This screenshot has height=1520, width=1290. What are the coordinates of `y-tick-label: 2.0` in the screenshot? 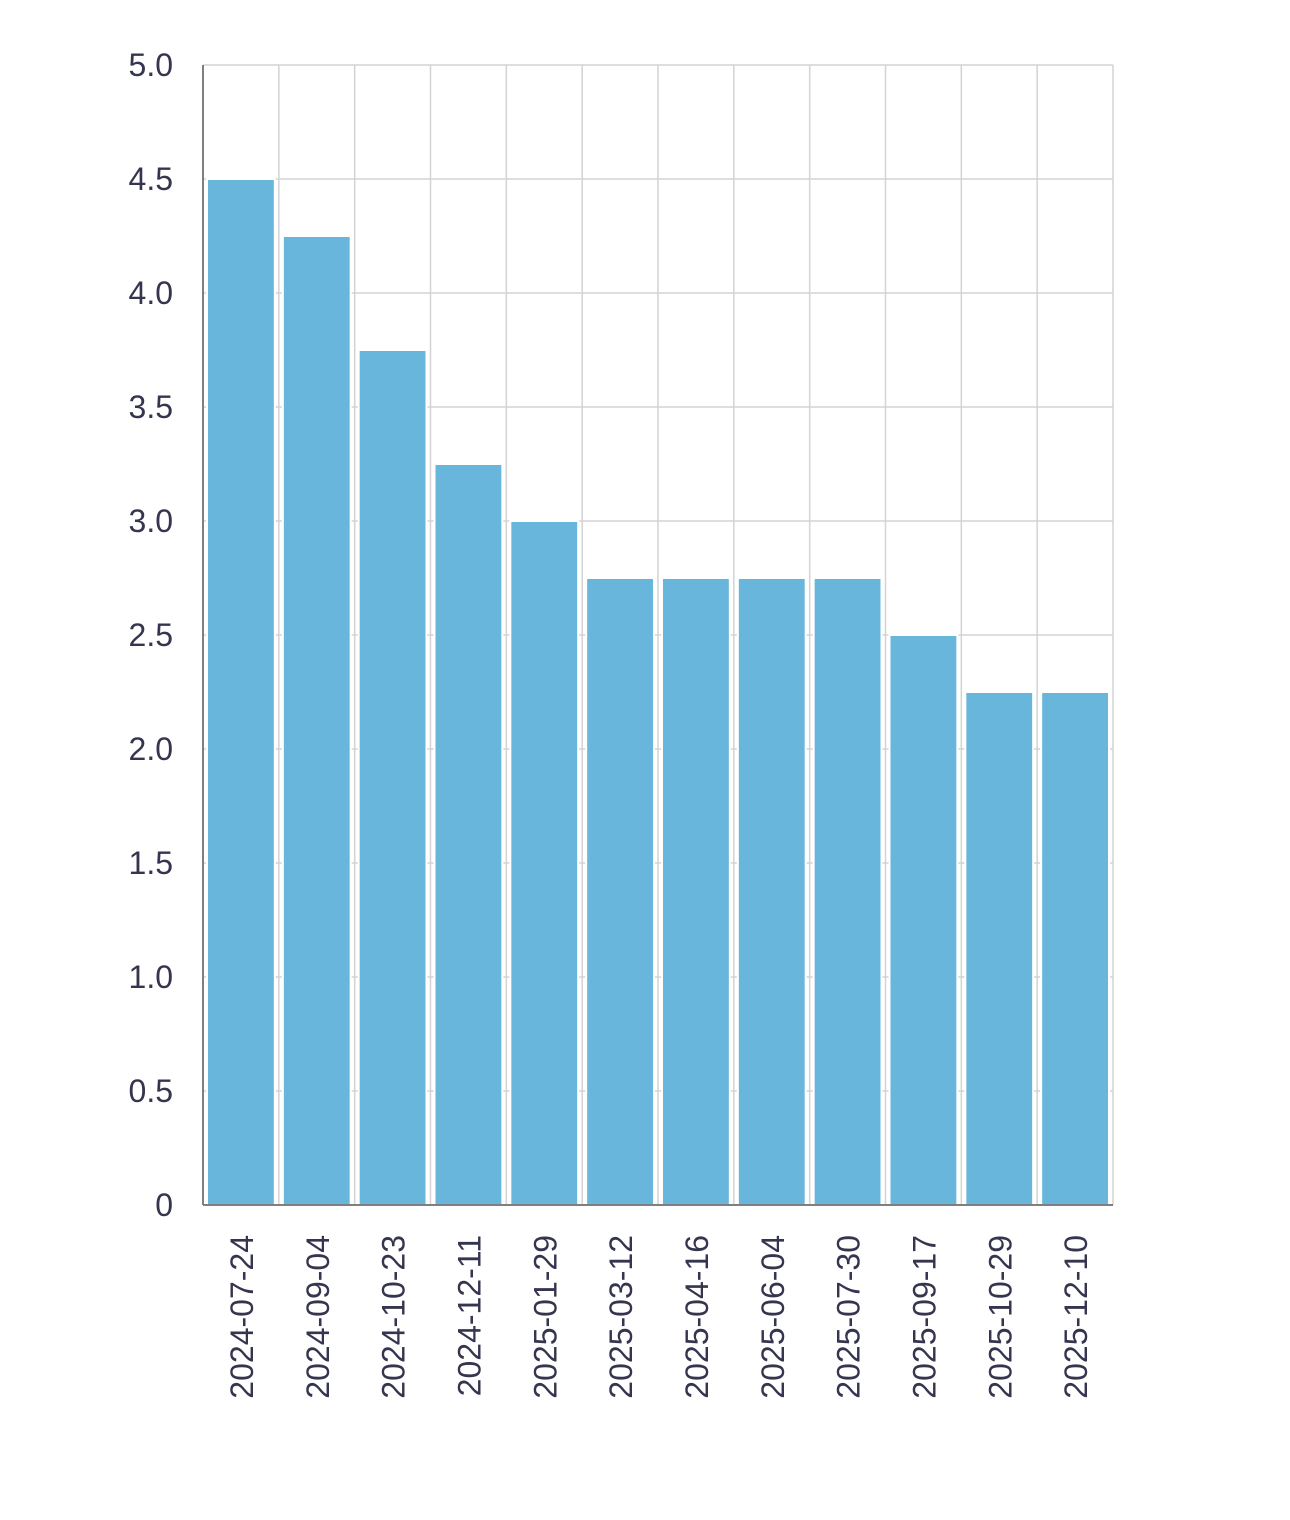 It's located at (151, 749).